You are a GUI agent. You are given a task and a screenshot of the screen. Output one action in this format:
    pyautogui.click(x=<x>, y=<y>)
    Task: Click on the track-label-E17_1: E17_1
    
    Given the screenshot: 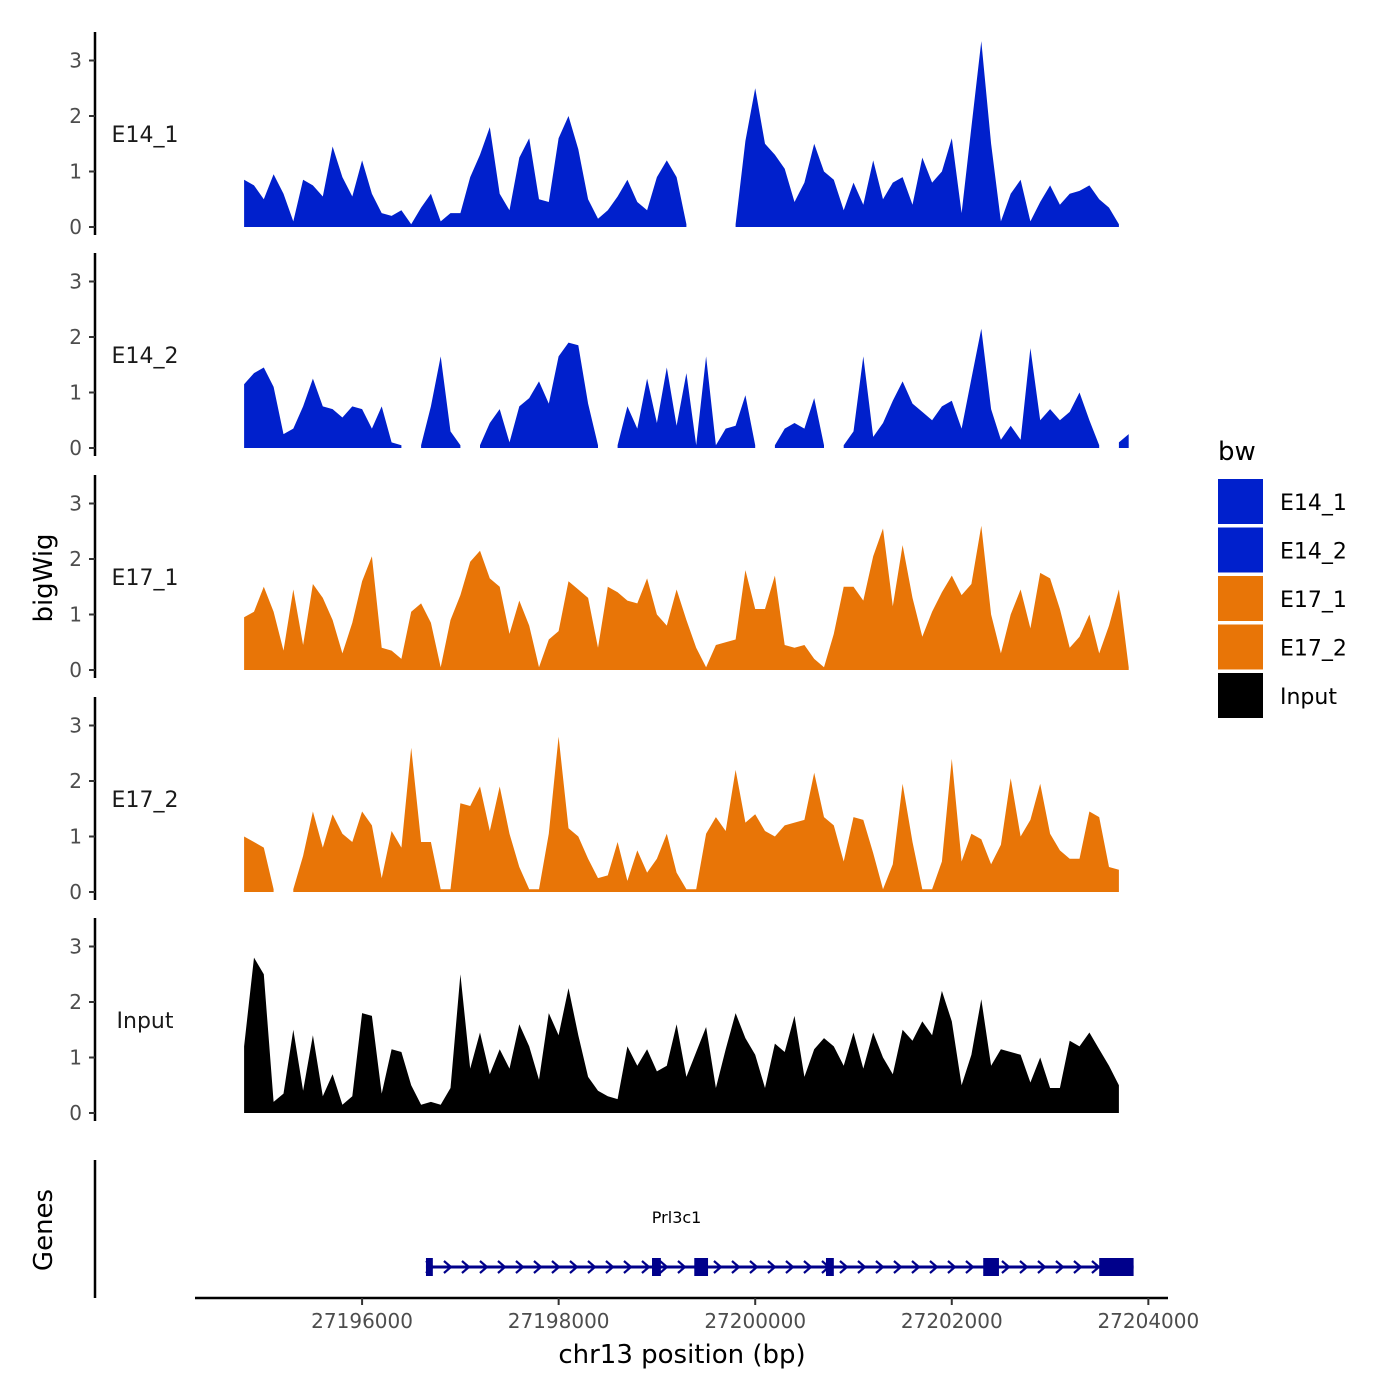 What is the action you would take?
    pyautogui.click(x=145, y=578)
    